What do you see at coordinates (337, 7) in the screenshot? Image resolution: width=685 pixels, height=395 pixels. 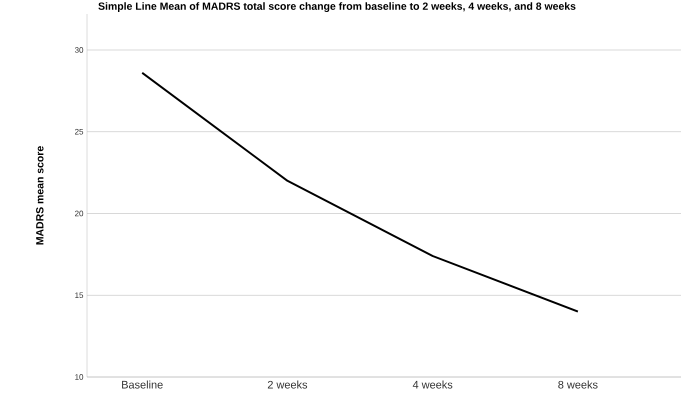 I see `chart-title: Simple Line Mean of MADRS total score change from baseline to 2 weeks, 4 weeks, and 8 weeks` at bounding box center [337, 7].